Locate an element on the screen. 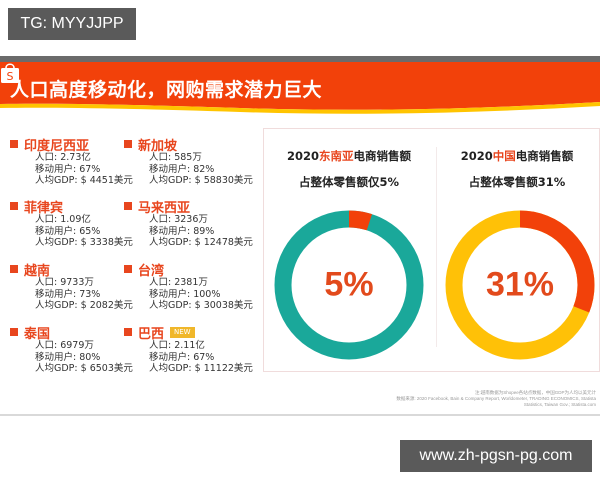  country-card-singapore: 新加坡 人口: 585万 移动用户: 82% 人均GDP: $ 58830美元 is located at coordinates (188, 161).